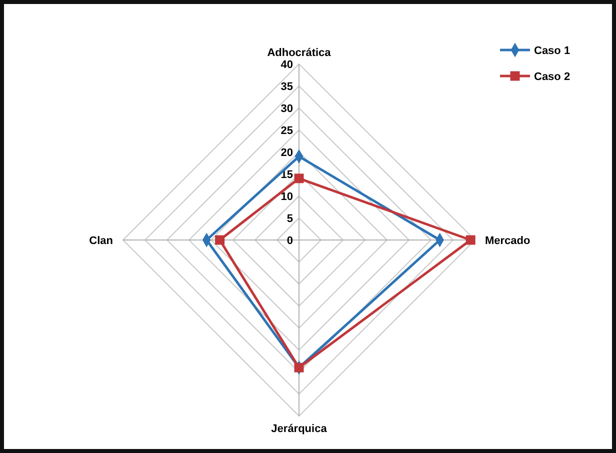 The height and width of the screenshot is (453, 616). Describe the element at coordinates (552, 77) in the screenshot. I see `legend-label: Caso 2` at that location.